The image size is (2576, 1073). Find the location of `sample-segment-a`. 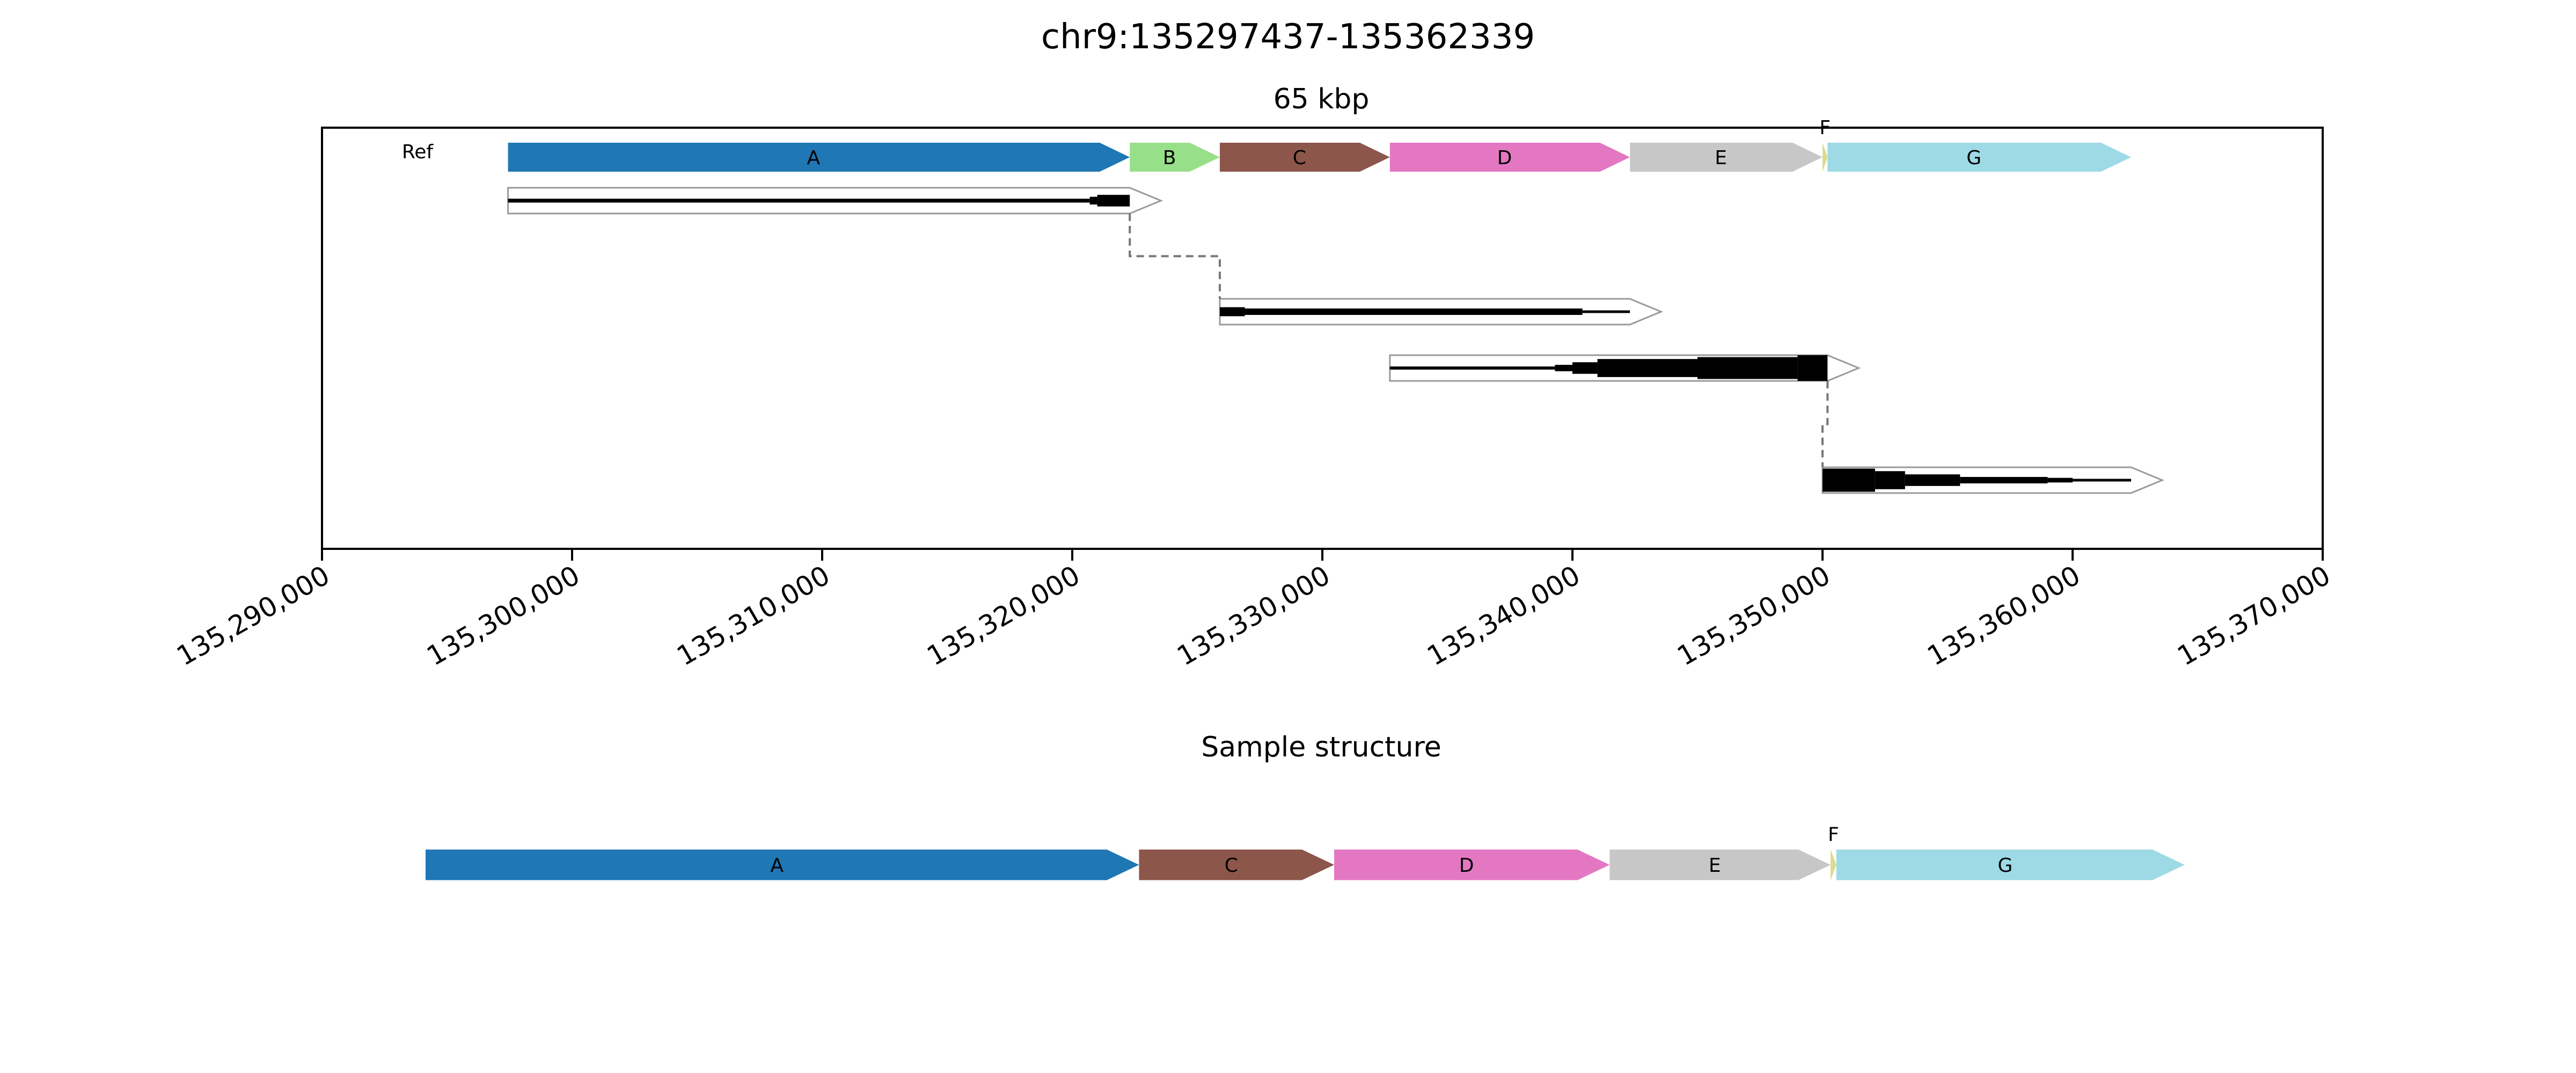

sample-segment-a is located at coordinates (782, 864).